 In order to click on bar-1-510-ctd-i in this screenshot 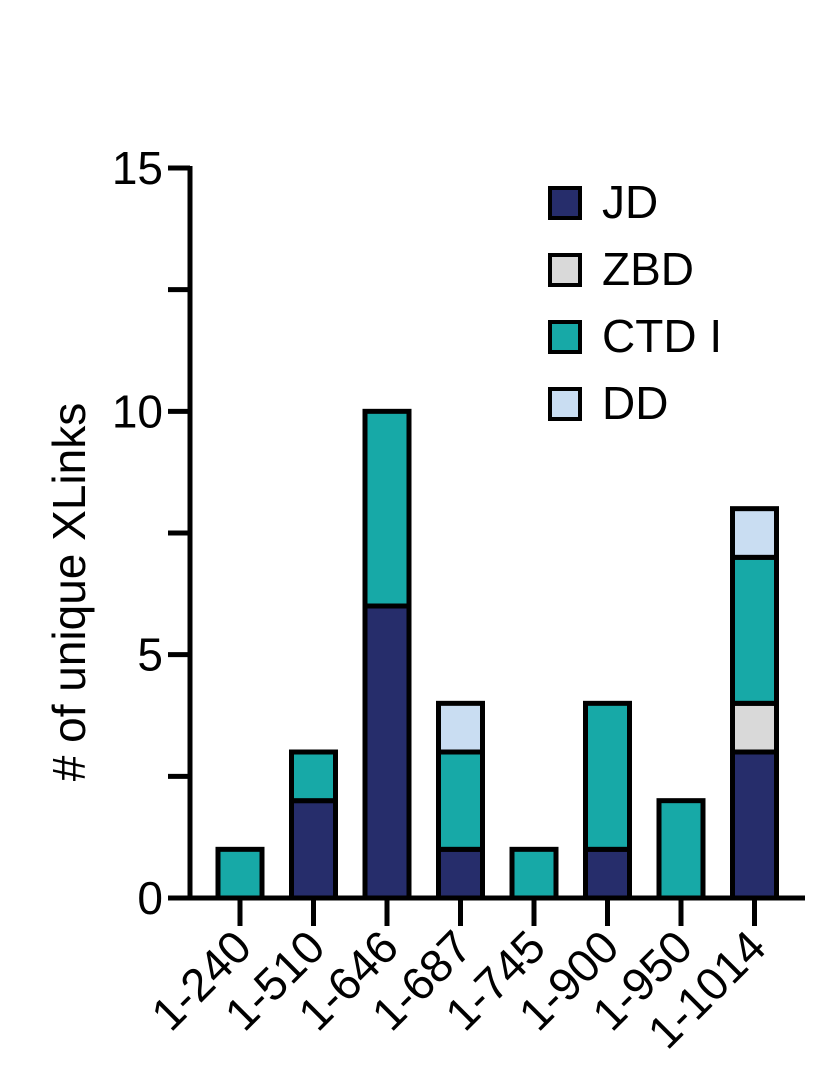, I will do `click(313, 776)`.